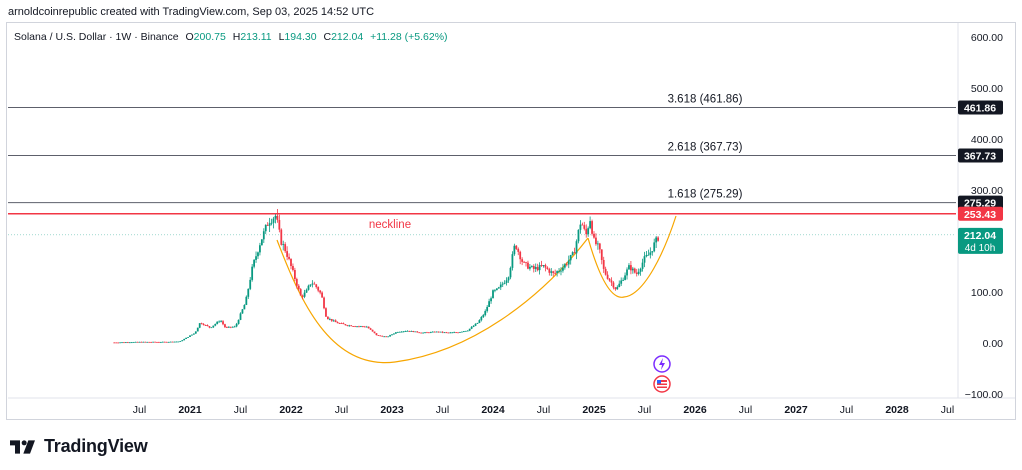  Describe the element at coordinates (980, 107) in the screenshot. I see `fib-price-tag` at that location.